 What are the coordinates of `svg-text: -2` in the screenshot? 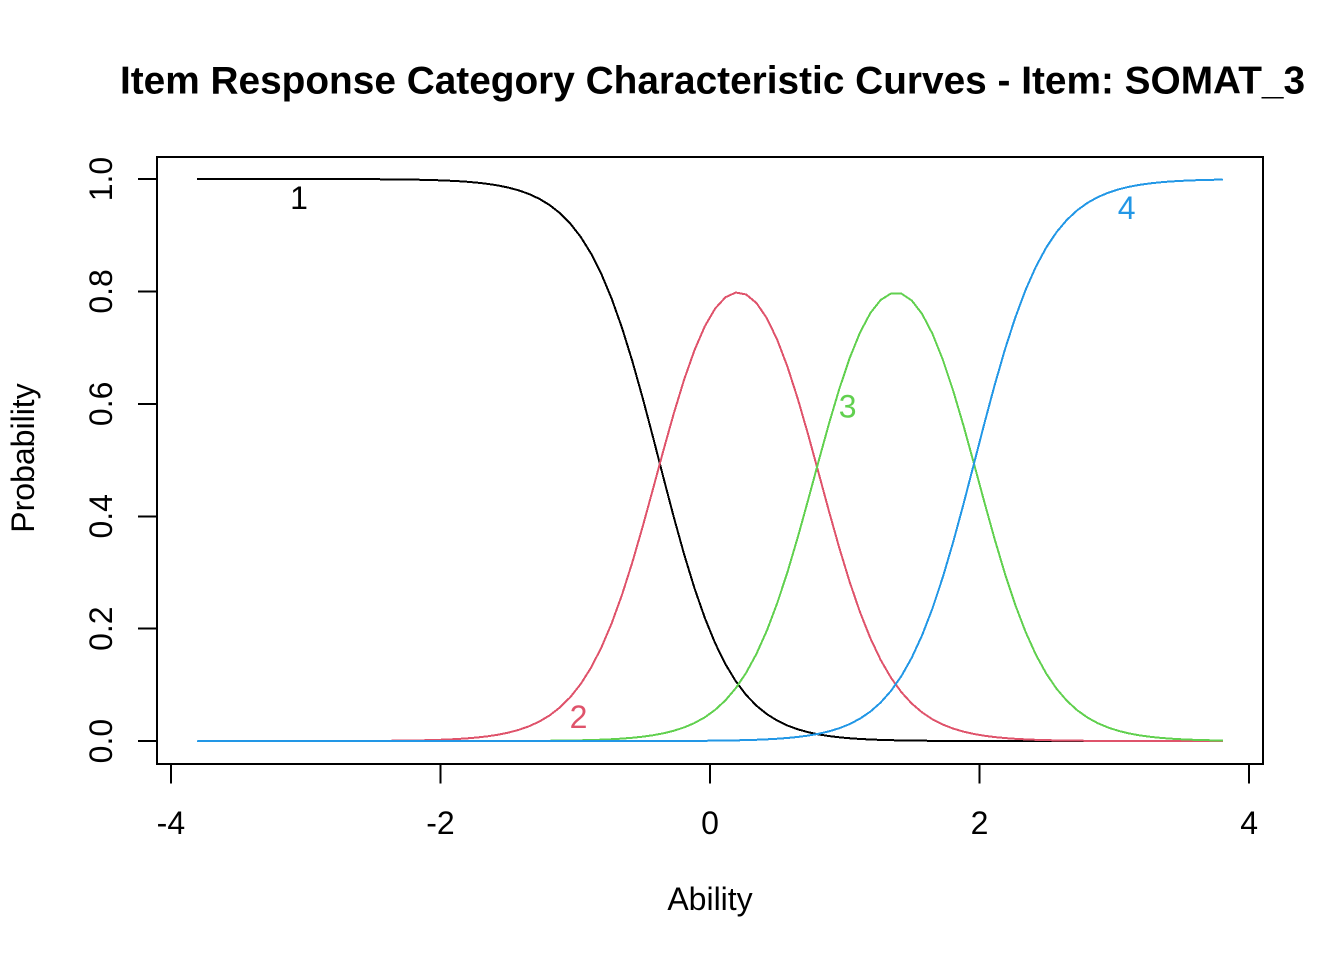 It's located at (440, 823).